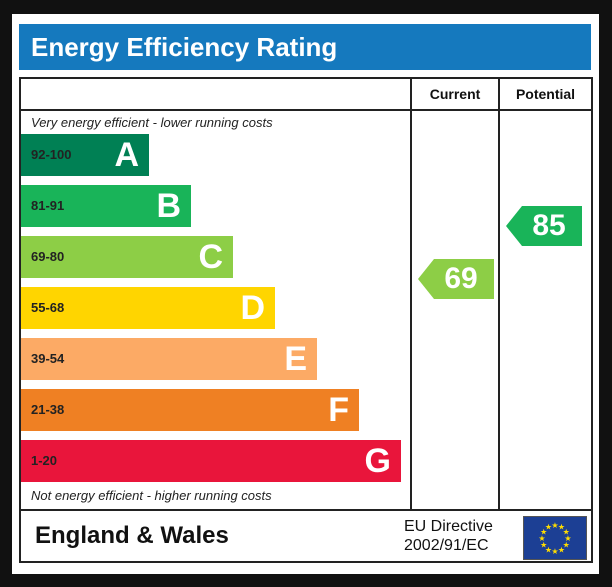  I want to click on band-letter: F, so click(338, 410).